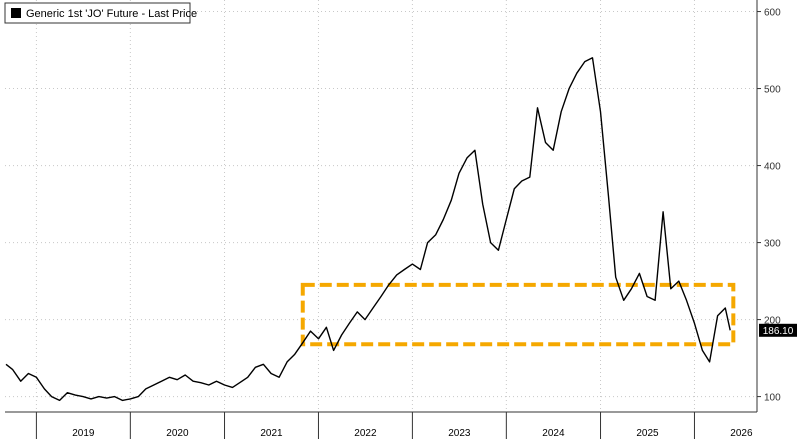 This screenshot has height=444, width=800. I want to click on last-value-box, so click(778, 330).